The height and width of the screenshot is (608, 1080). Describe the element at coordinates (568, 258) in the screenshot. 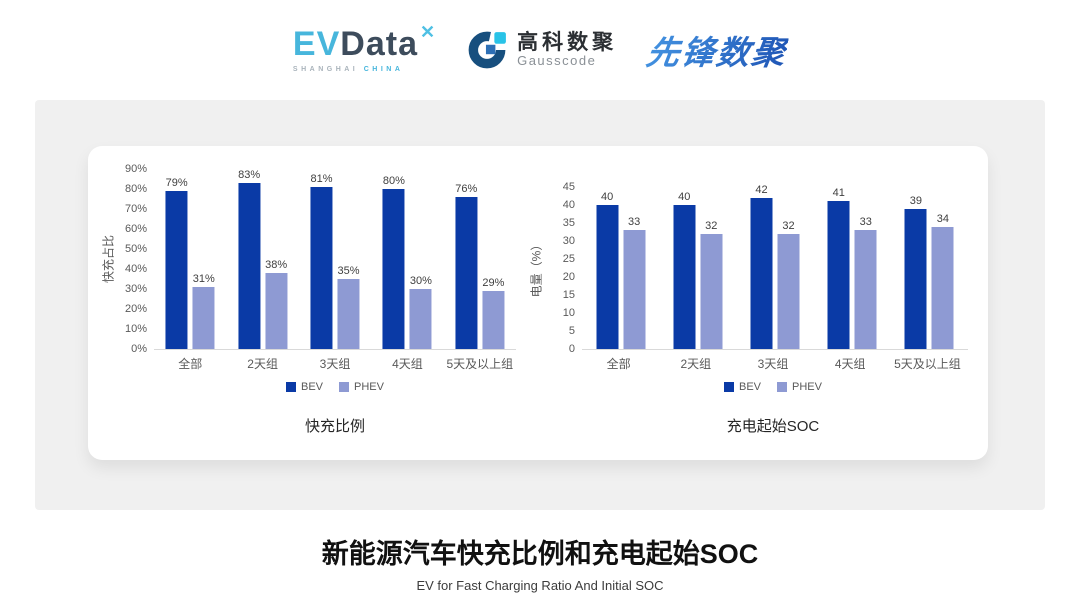

I see `y-tick-label: 25` at that location.